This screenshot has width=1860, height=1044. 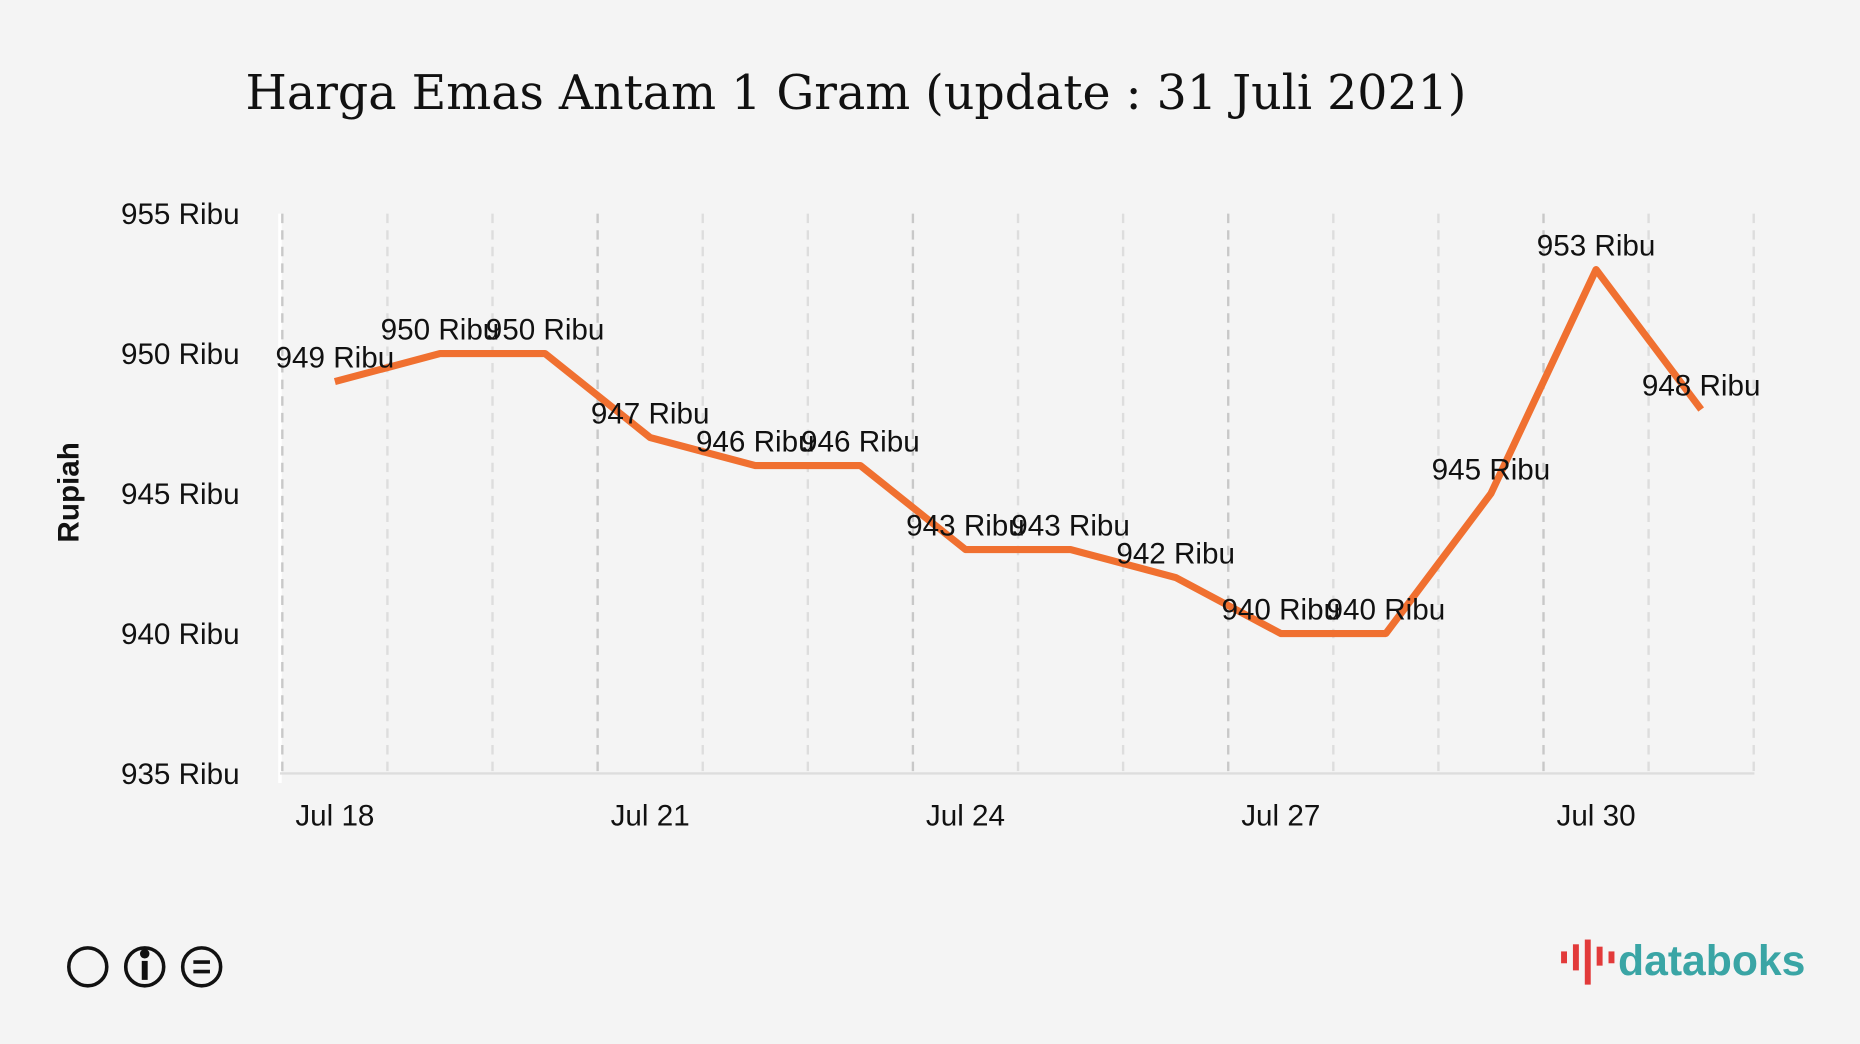 I want to click on data-label: 953 Ribu, so click(x=1596, y=245).